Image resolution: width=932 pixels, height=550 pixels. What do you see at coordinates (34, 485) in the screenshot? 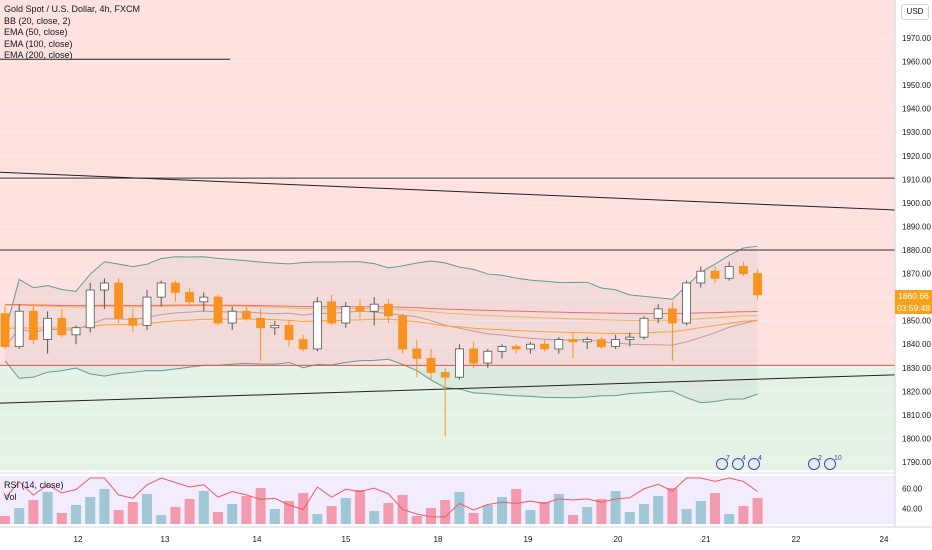
I see `rsi-title: RSI (14, close)` at bounding box center [34, 485].